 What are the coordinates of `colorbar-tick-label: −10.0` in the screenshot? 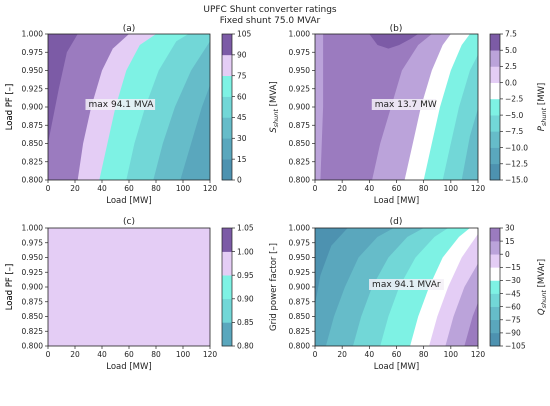 It's located at (516, 147).